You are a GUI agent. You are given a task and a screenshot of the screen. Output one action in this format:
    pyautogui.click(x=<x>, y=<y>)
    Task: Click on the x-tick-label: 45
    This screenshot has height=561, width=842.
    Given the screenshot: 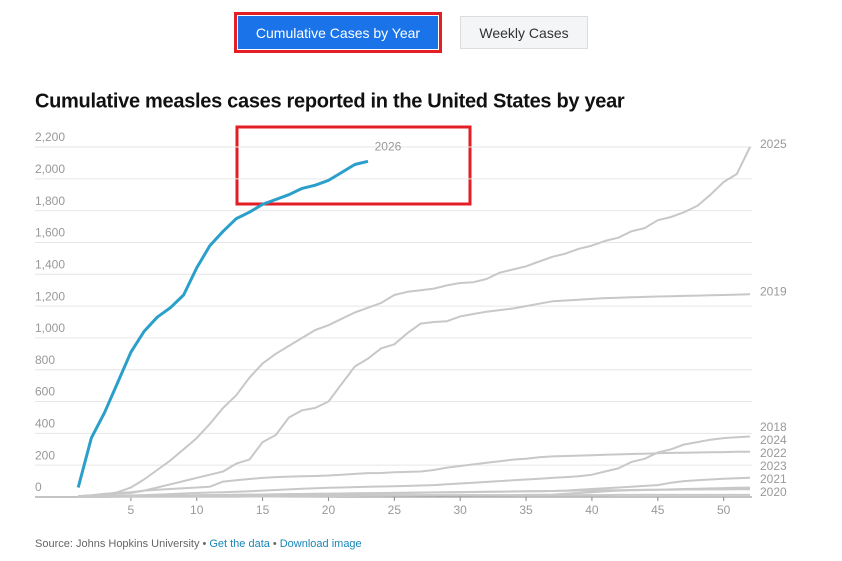 What is the action you would take?
    pyautogui.click(x=658, y=510)
    